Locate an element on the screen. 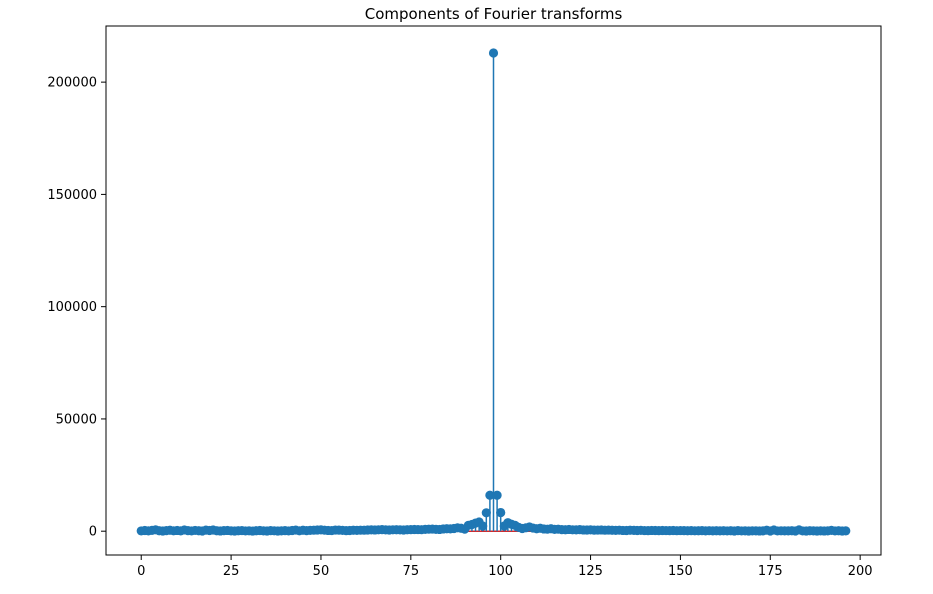 The width and height of the screenshot is (933, 594). y-tick-label: 0 is located at coordinates (93, 532).